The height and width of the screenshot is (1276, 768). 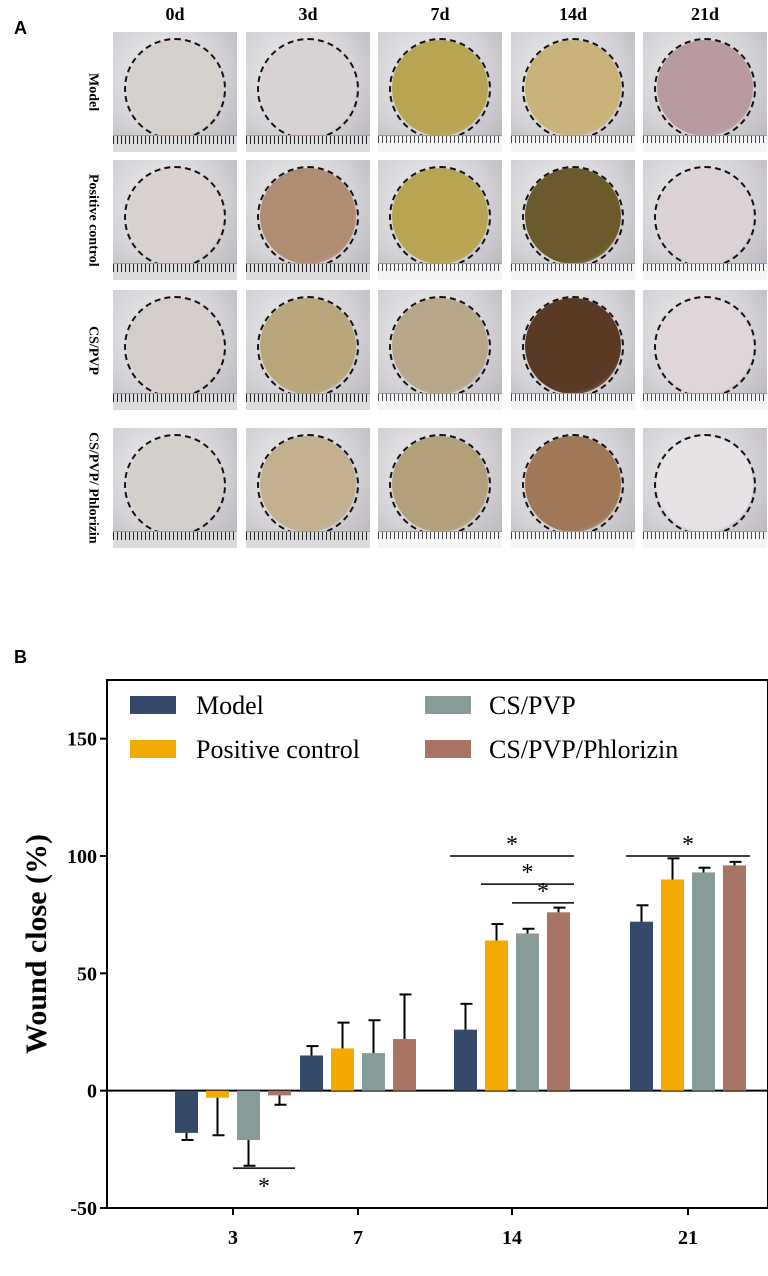 What do you see at coordinates (82, 857) in the screenshot?
I see `y-tick-label: 100` at bounding box center [82, 857].